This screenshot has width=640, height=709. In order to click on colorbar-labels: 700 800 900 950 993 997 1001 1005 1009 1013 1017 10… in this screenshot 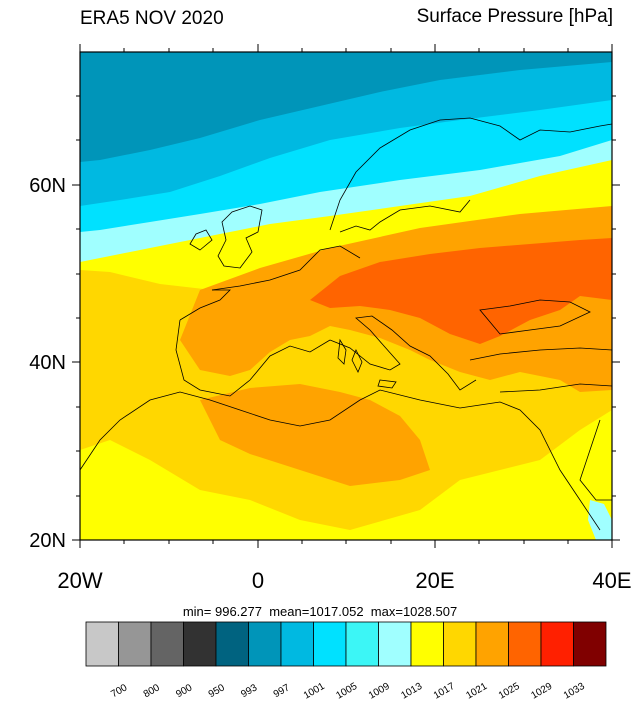, I will do `click(348, 691)`.